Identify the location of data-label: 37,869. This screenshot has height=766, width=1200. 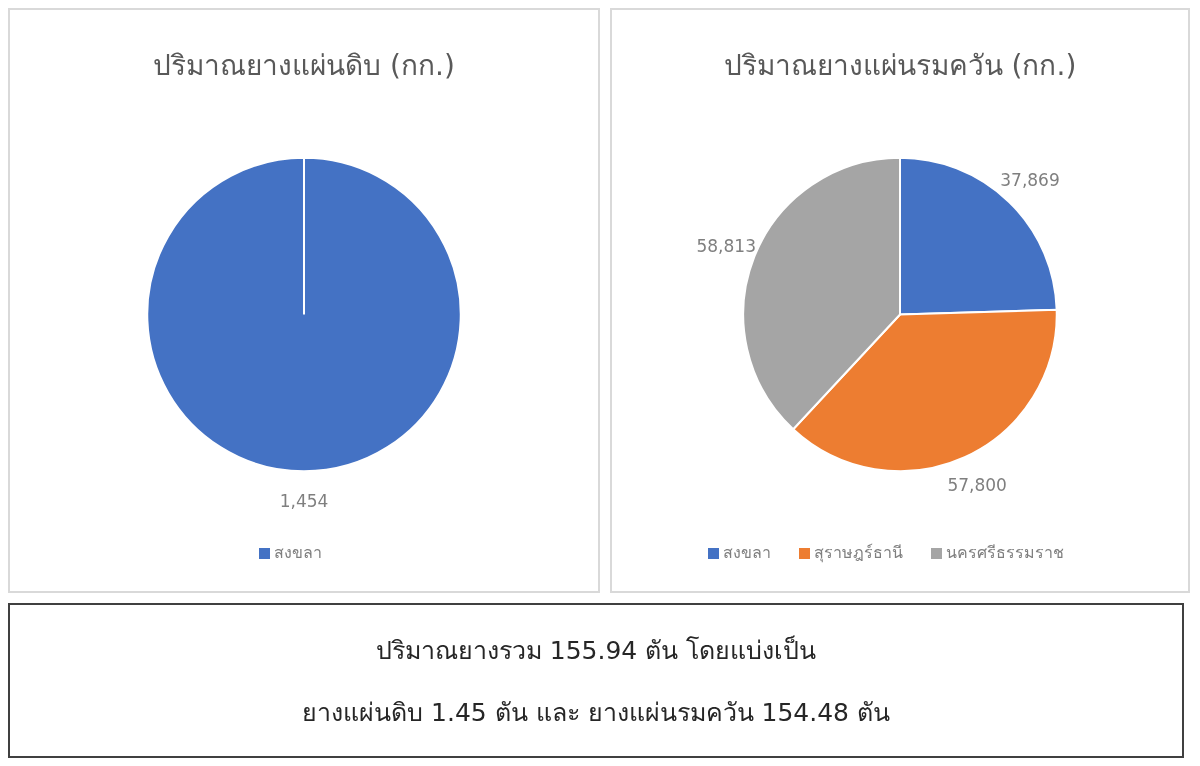
(1030, 180).